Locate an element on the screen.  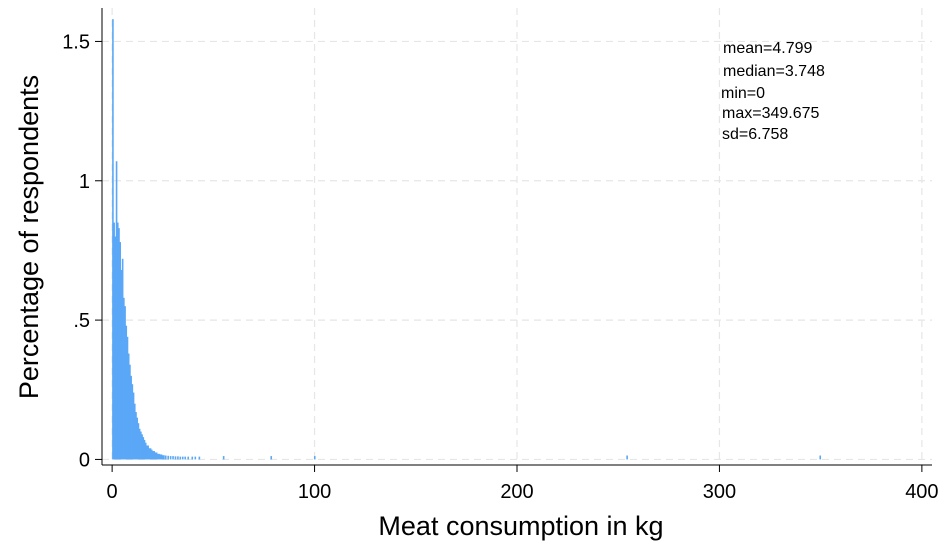
x-axis-ticks: 0 100 200 300 400 is located at coordinates (523, 484).